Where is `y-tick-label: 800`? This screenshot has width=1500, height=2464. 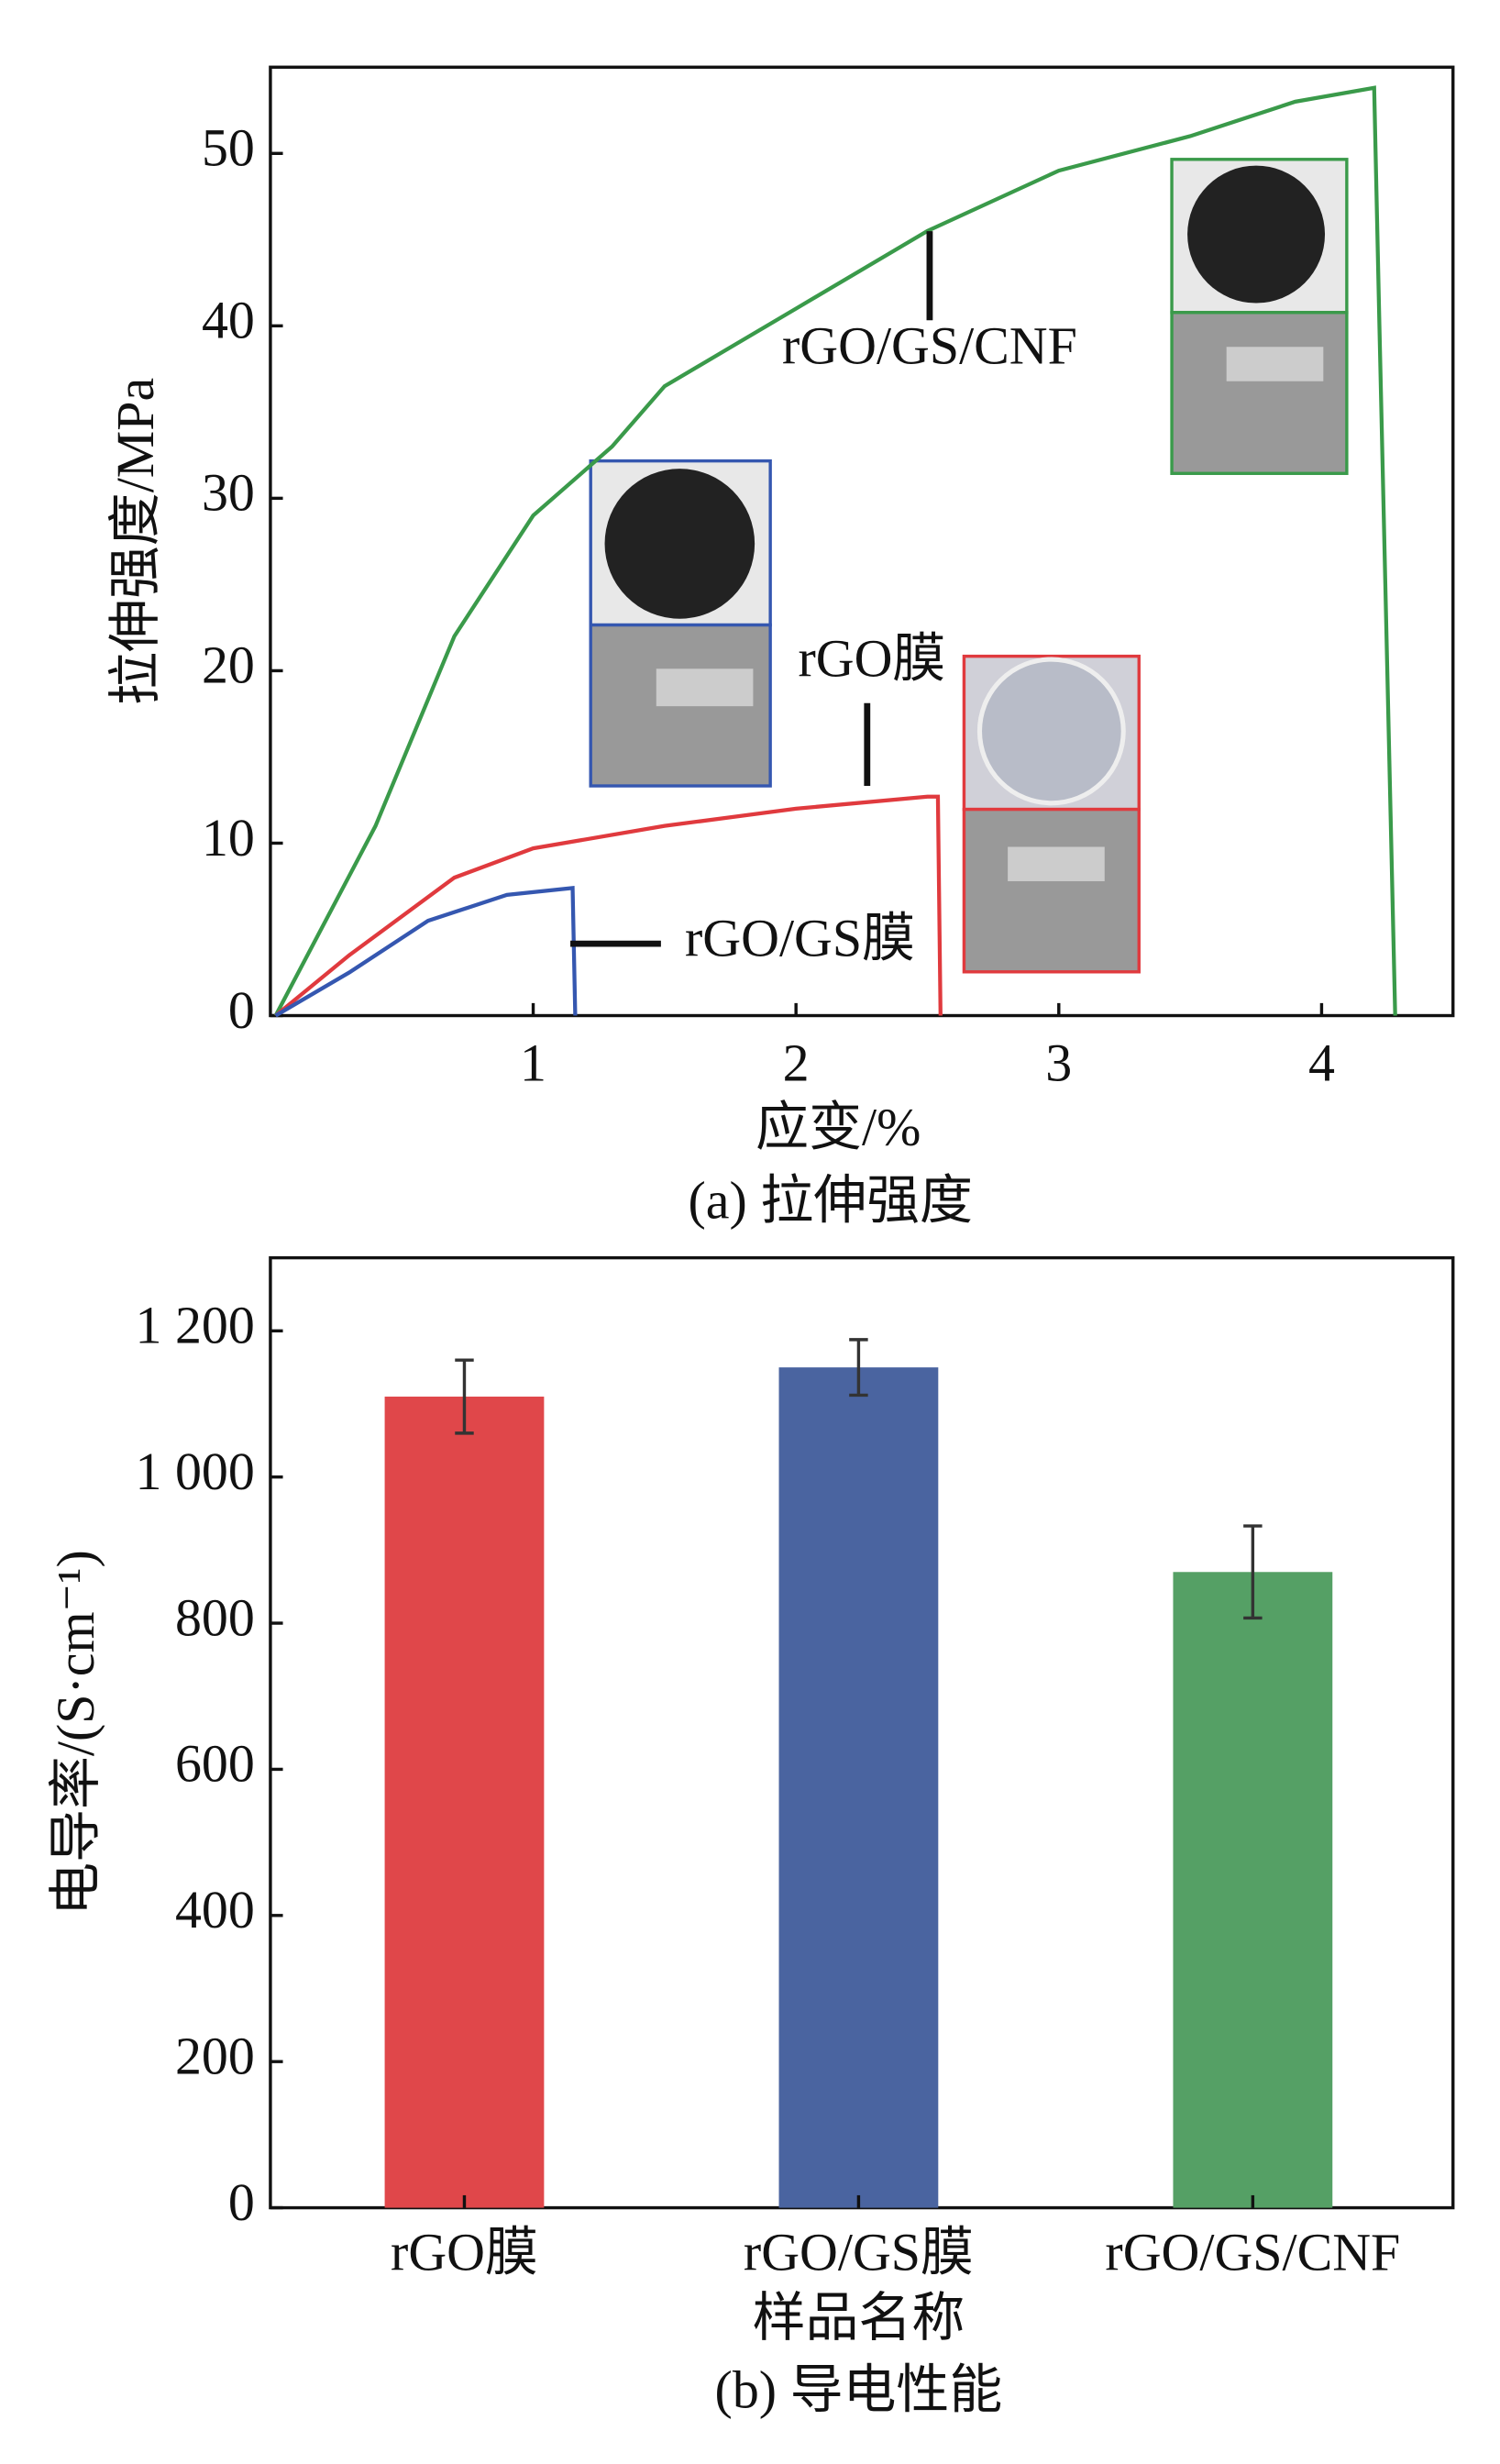 y-tick-label: 800 is located at coordinates (215, 1617).